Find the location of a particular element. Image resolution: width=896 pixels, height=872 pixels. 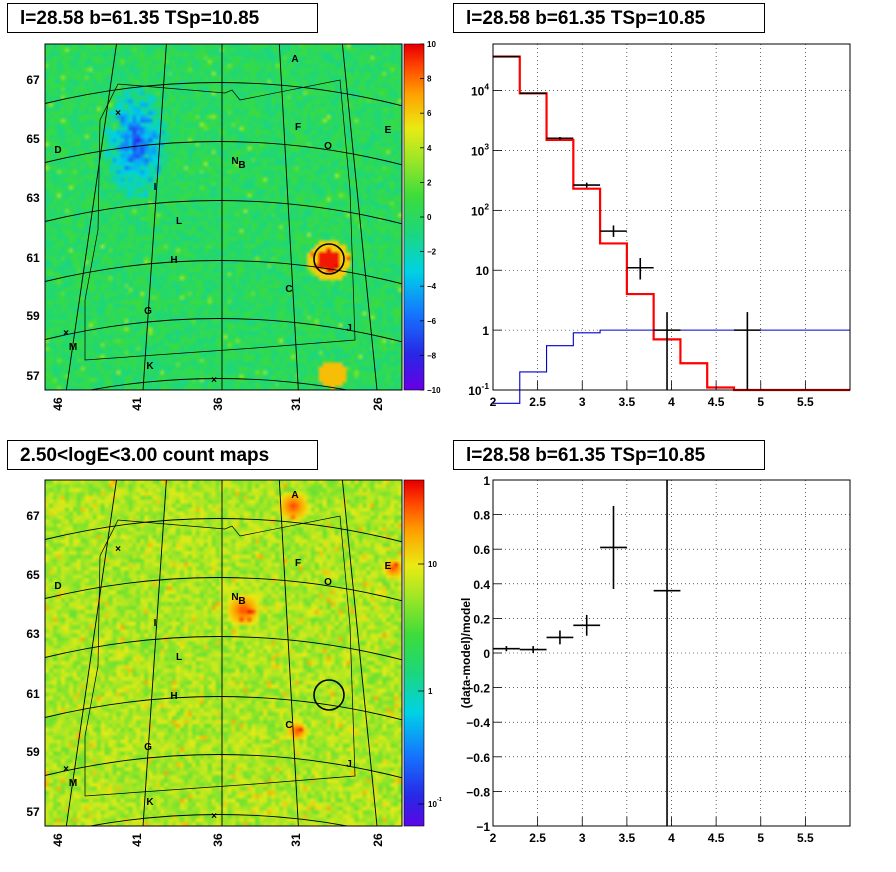

colorbar-tick-label: 1 is located at coordinates (430, 691).